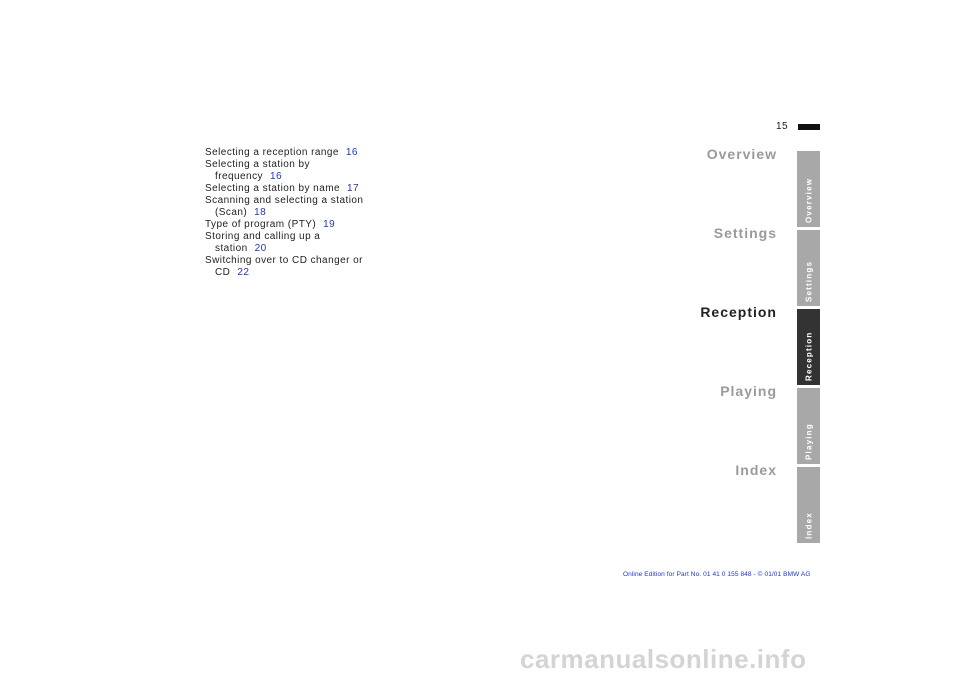  What do you see at coordinates (808, 281) in the screenshot?
I see `tab-label: Settings` at bounding box center [808, 281].